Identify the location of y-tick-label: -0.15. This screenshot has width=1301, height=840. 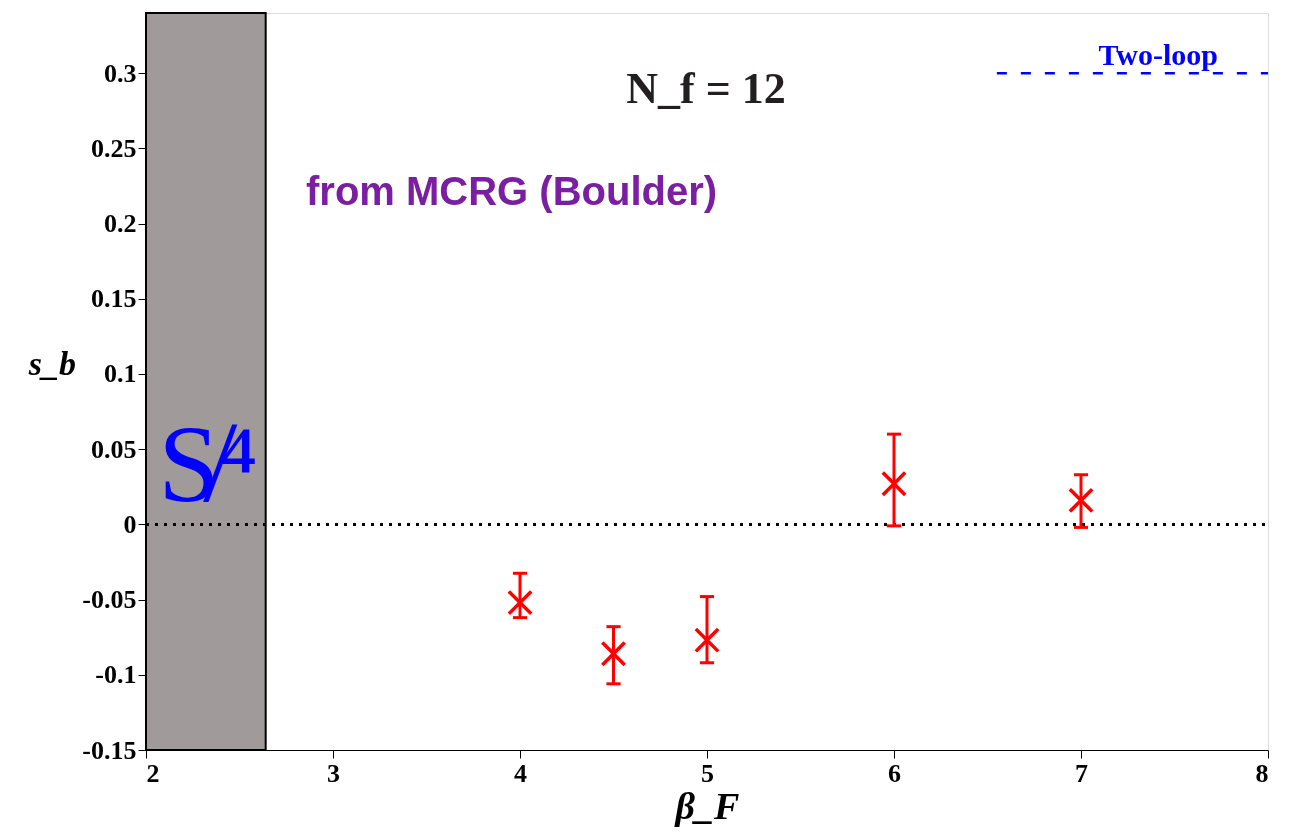
(109, 750).